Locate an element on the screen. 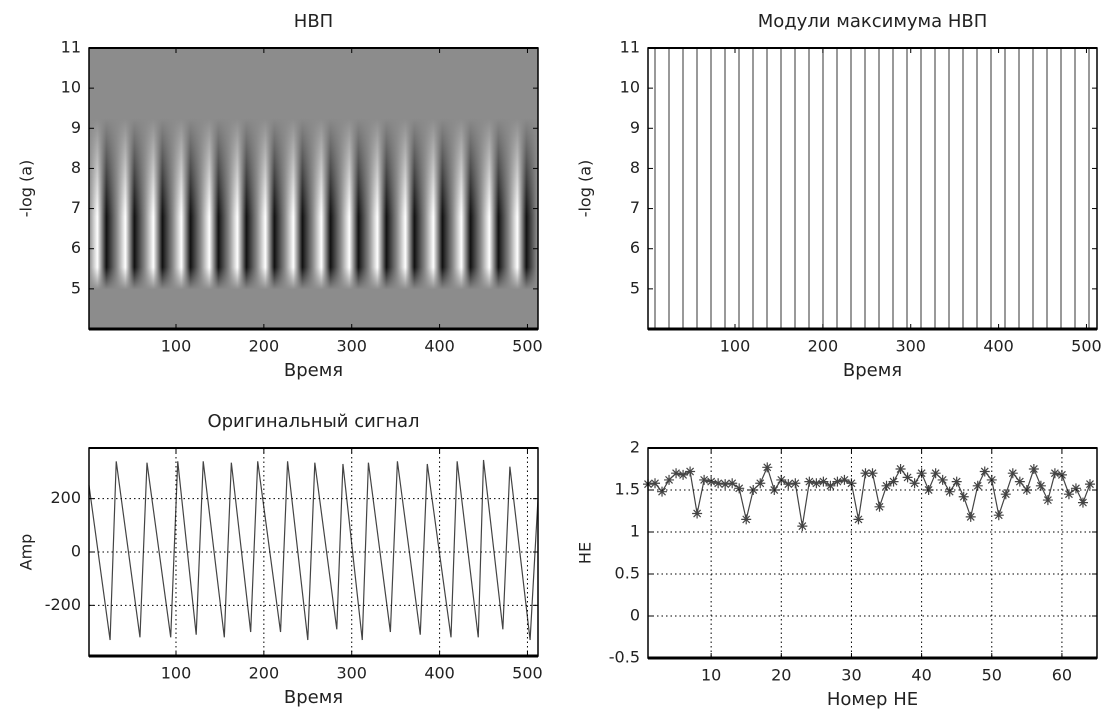 The height and width of the screenshot is (721, 1105). y-tick-label: -0.5 is located at coordinates (624, 657).